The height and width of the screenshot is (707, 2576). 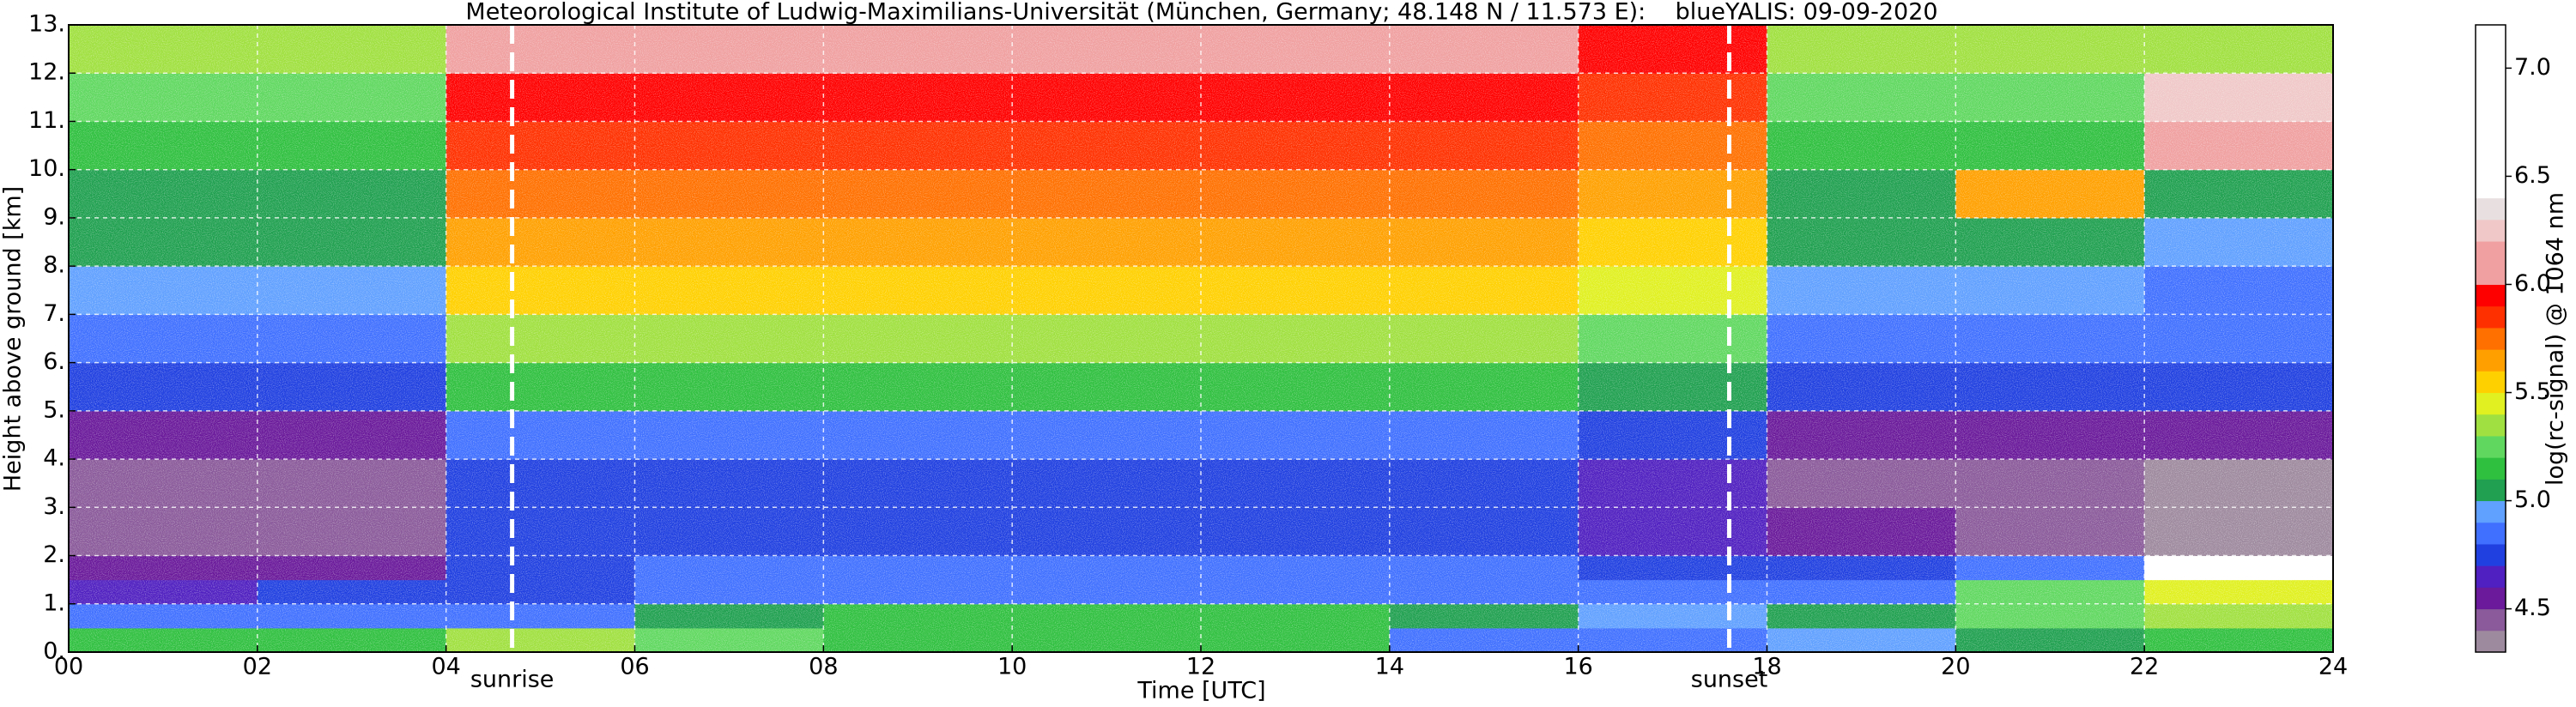 I want to click on annotation-label: sunrise, so click(x=512, y=680).